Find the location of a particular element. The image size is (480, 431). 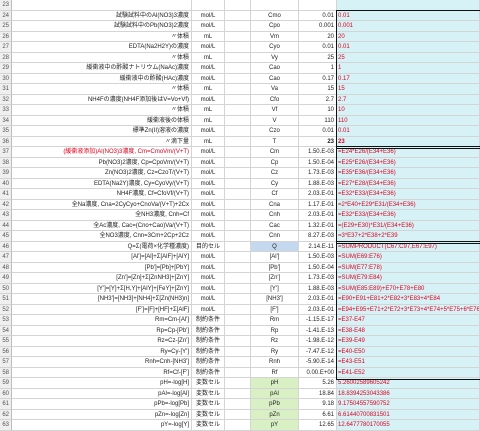

row-number: 31 is located at coordinates (6, 89).